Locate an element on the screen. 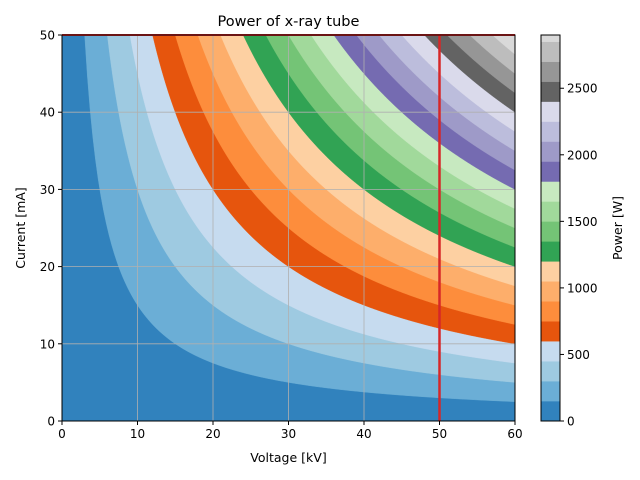 This screenshot has height=480, width=640. colorbar-label: Power [W] is located at coordinates (617, 228).